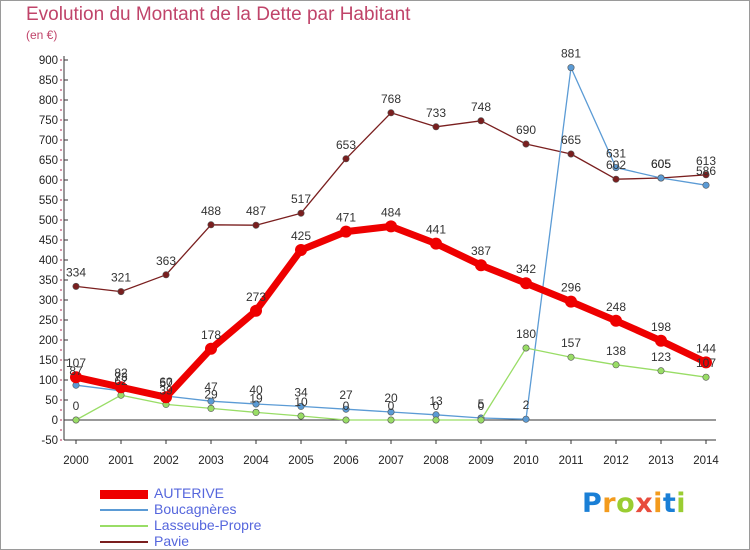 The height and width of the screenshot is (550, 750). What do you see at coordinates (211, 394) in the screenshot?
I see `data-label: 29` at bounding box center [211, 394].